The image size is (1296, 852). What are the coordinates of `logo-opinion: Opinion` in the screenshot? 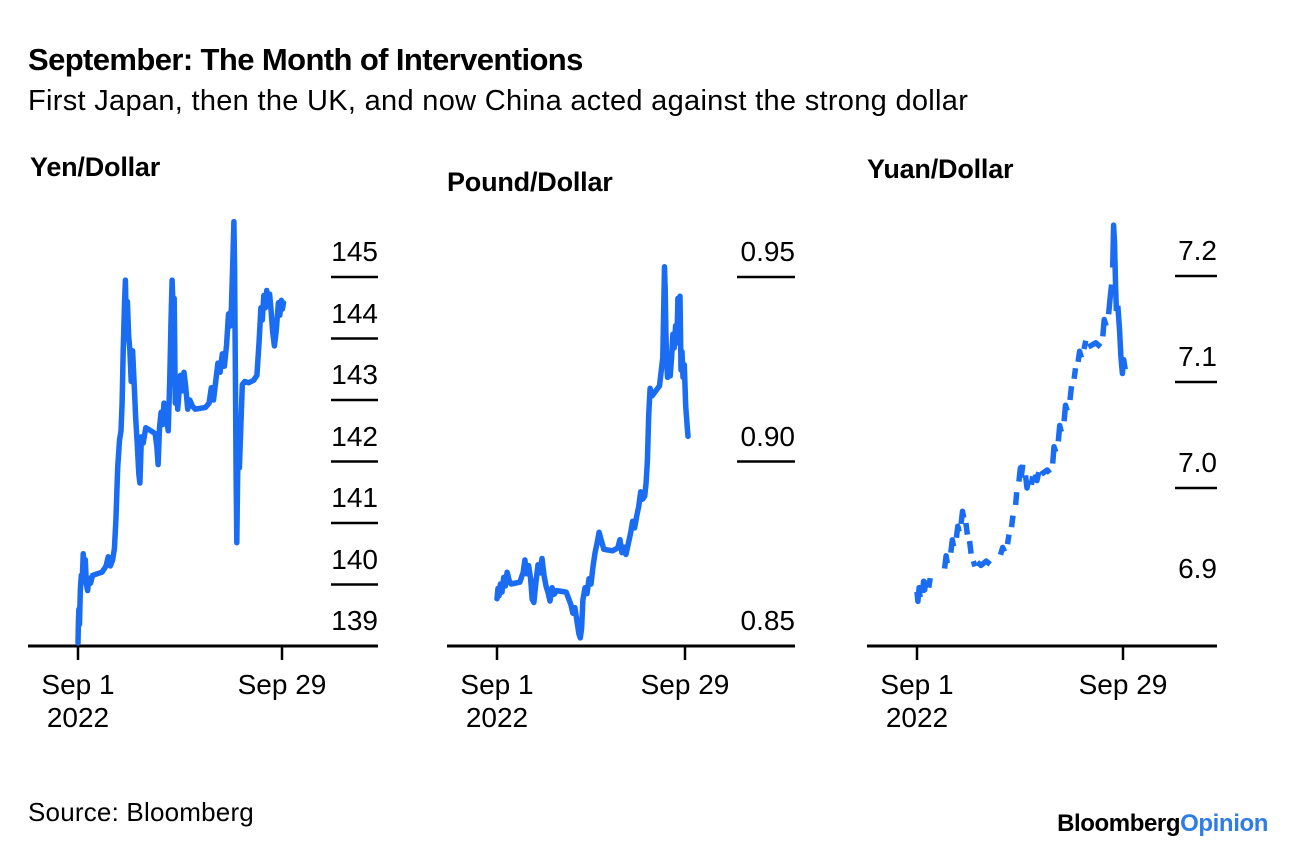 It's located at (1224, 823).